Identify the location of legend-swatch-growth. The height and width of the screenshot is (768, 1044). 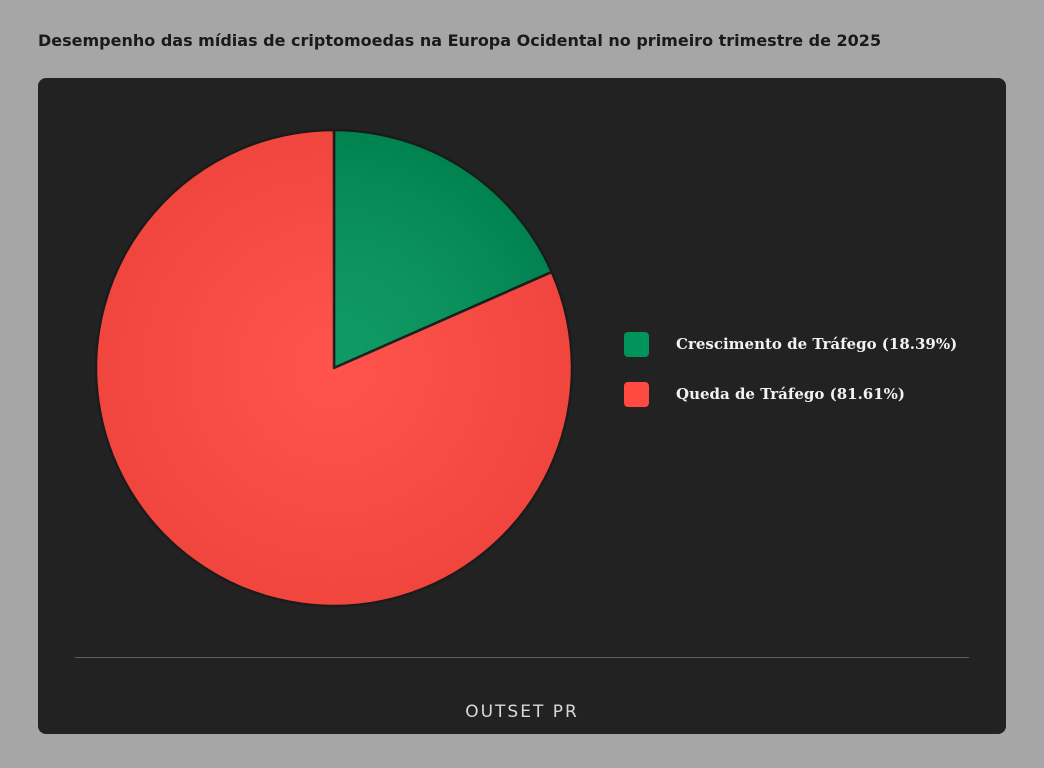
(636, 344).